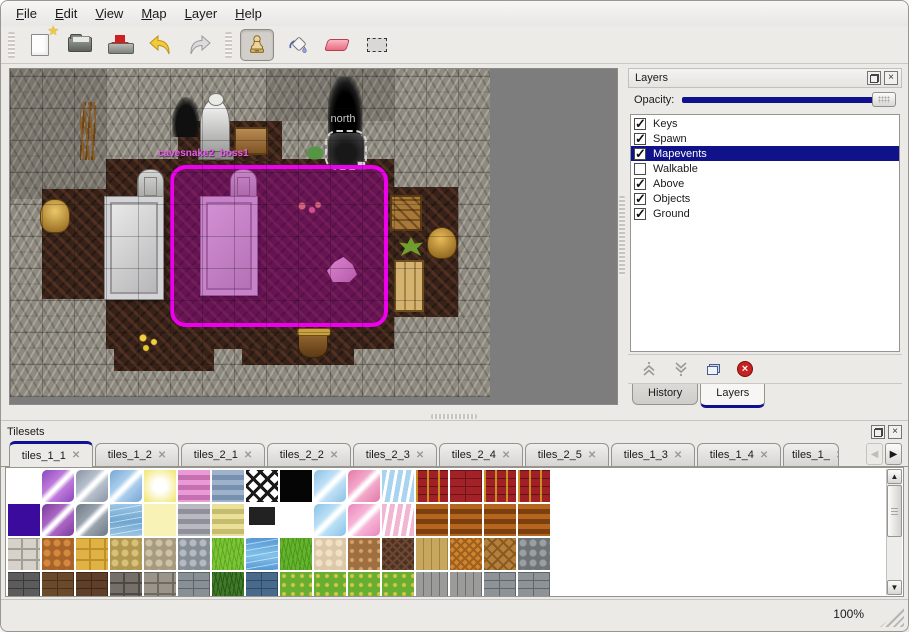 The width and height of the screenshot is (909, 632). What do you see at coordinates (892, 617) in the screenshot?
I see `window-resize-grip` at bounding box center [892, 617].